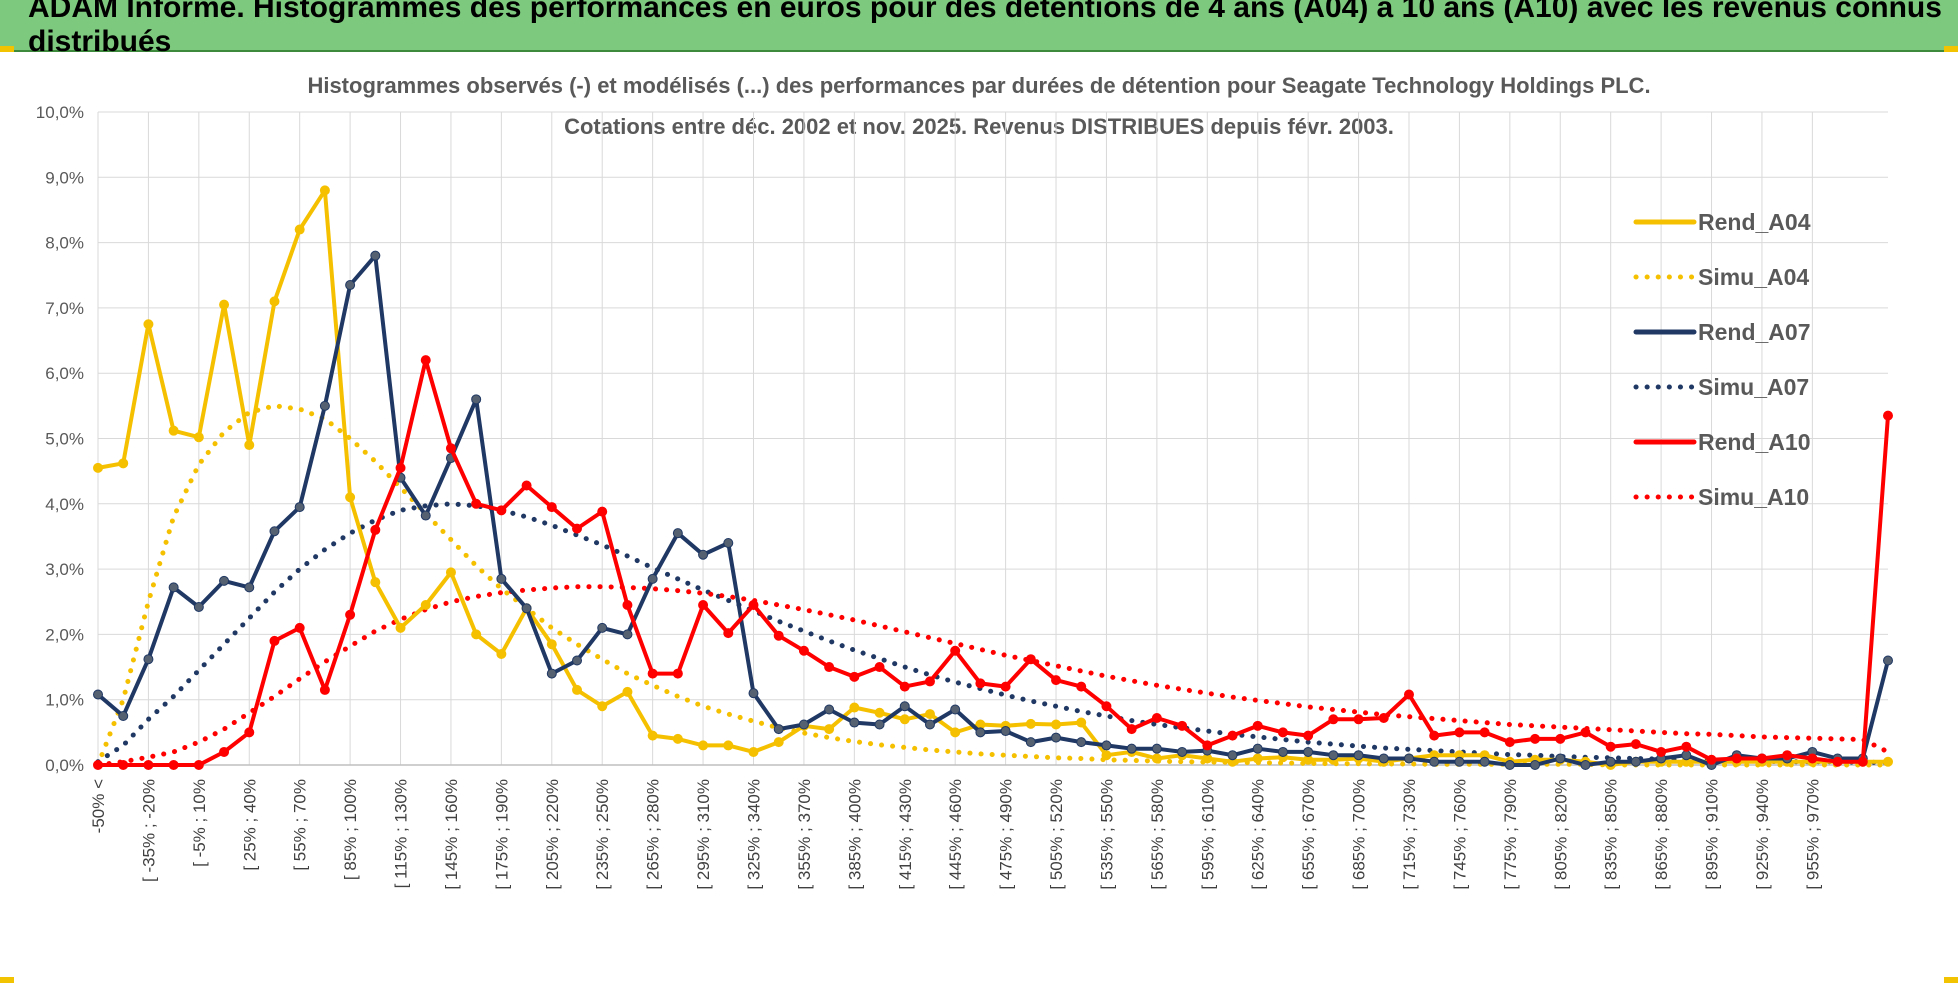  Describe the element at coordinates (602, 834) in the screenshot. I see `x-tick-label: [ 235% ; 250%` at that location.